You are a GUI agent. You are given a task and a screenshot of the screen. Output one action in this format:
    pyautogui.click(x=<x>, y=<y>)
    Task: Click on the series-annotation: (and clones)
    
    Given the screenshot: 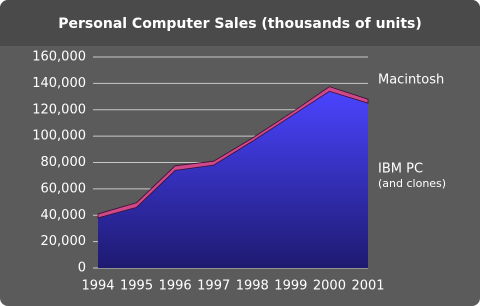 What is the action you would take?
    pyautogui.click(x=412, y=183)
    